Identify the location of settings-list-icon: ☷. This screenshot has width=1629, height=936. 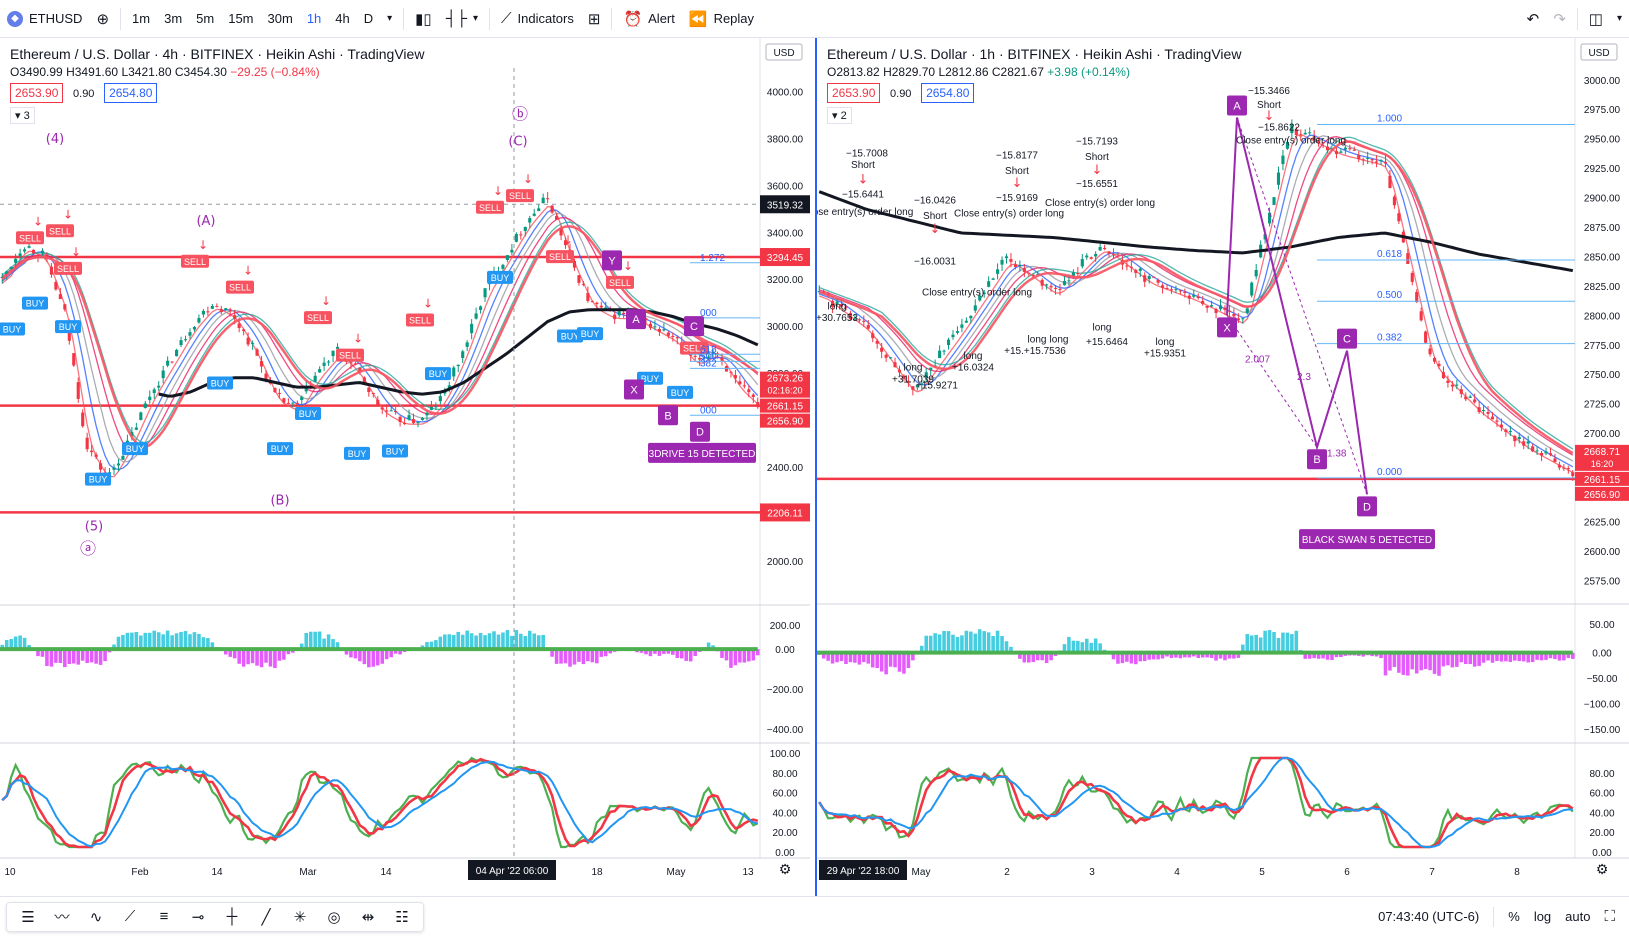
(402, 917).